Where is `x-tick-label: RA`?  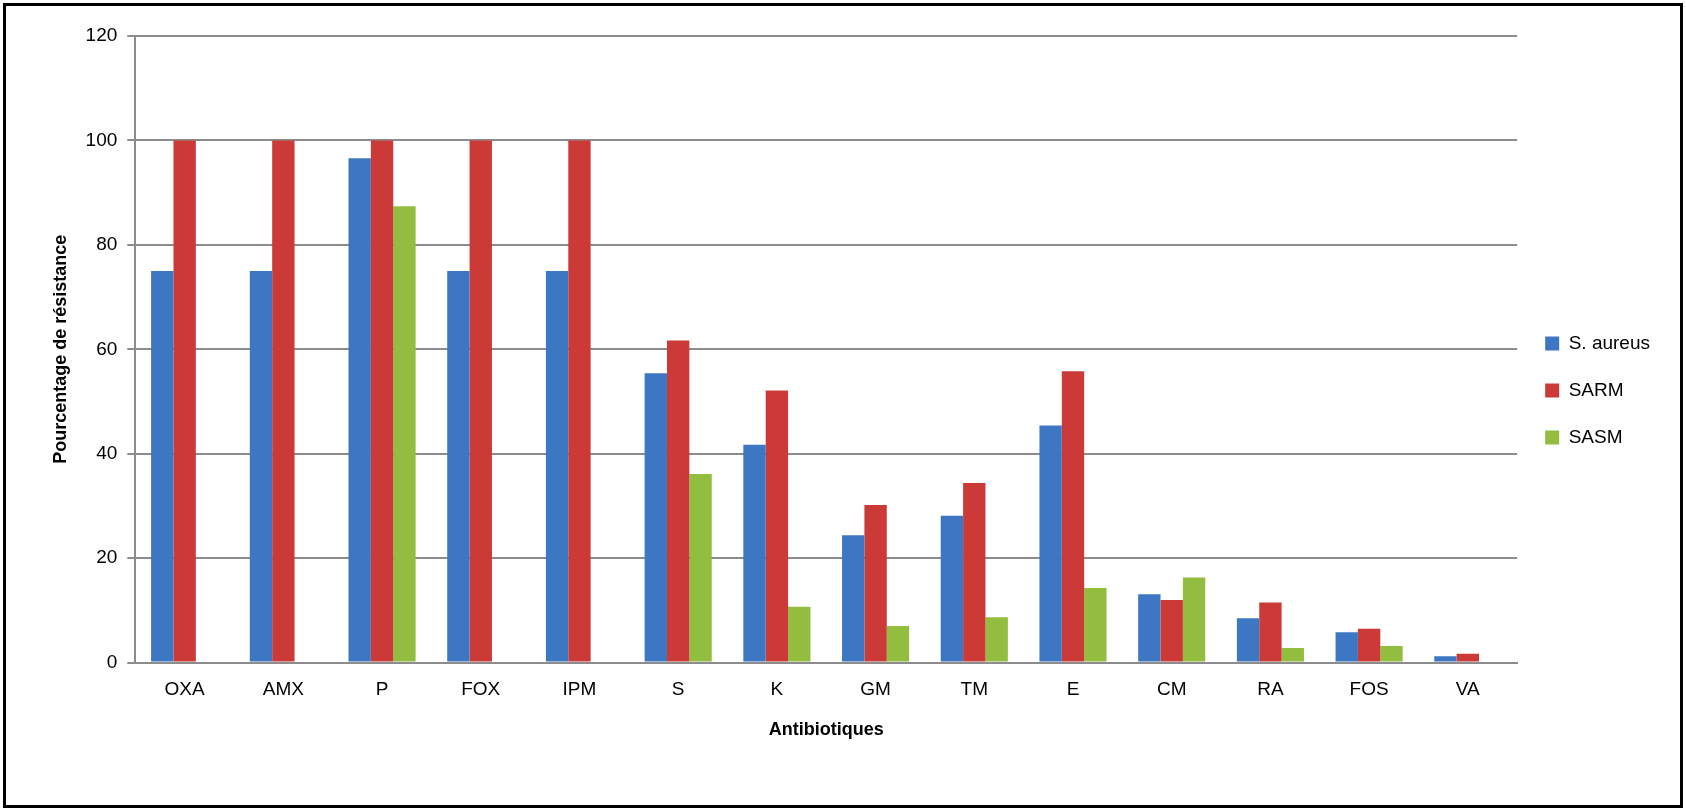 x-tick-label: RA is located at coordinates (1270, 689).